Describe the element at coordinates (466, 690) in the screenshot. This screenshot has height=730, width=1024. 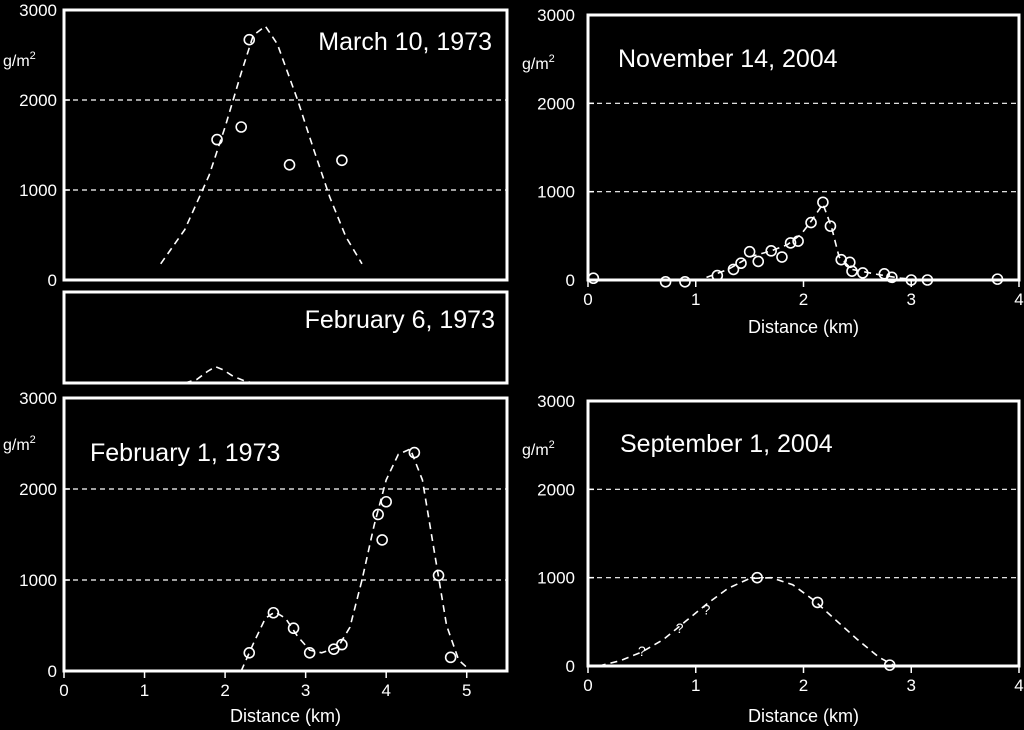
I see `x-tick-label: 5` at that location.